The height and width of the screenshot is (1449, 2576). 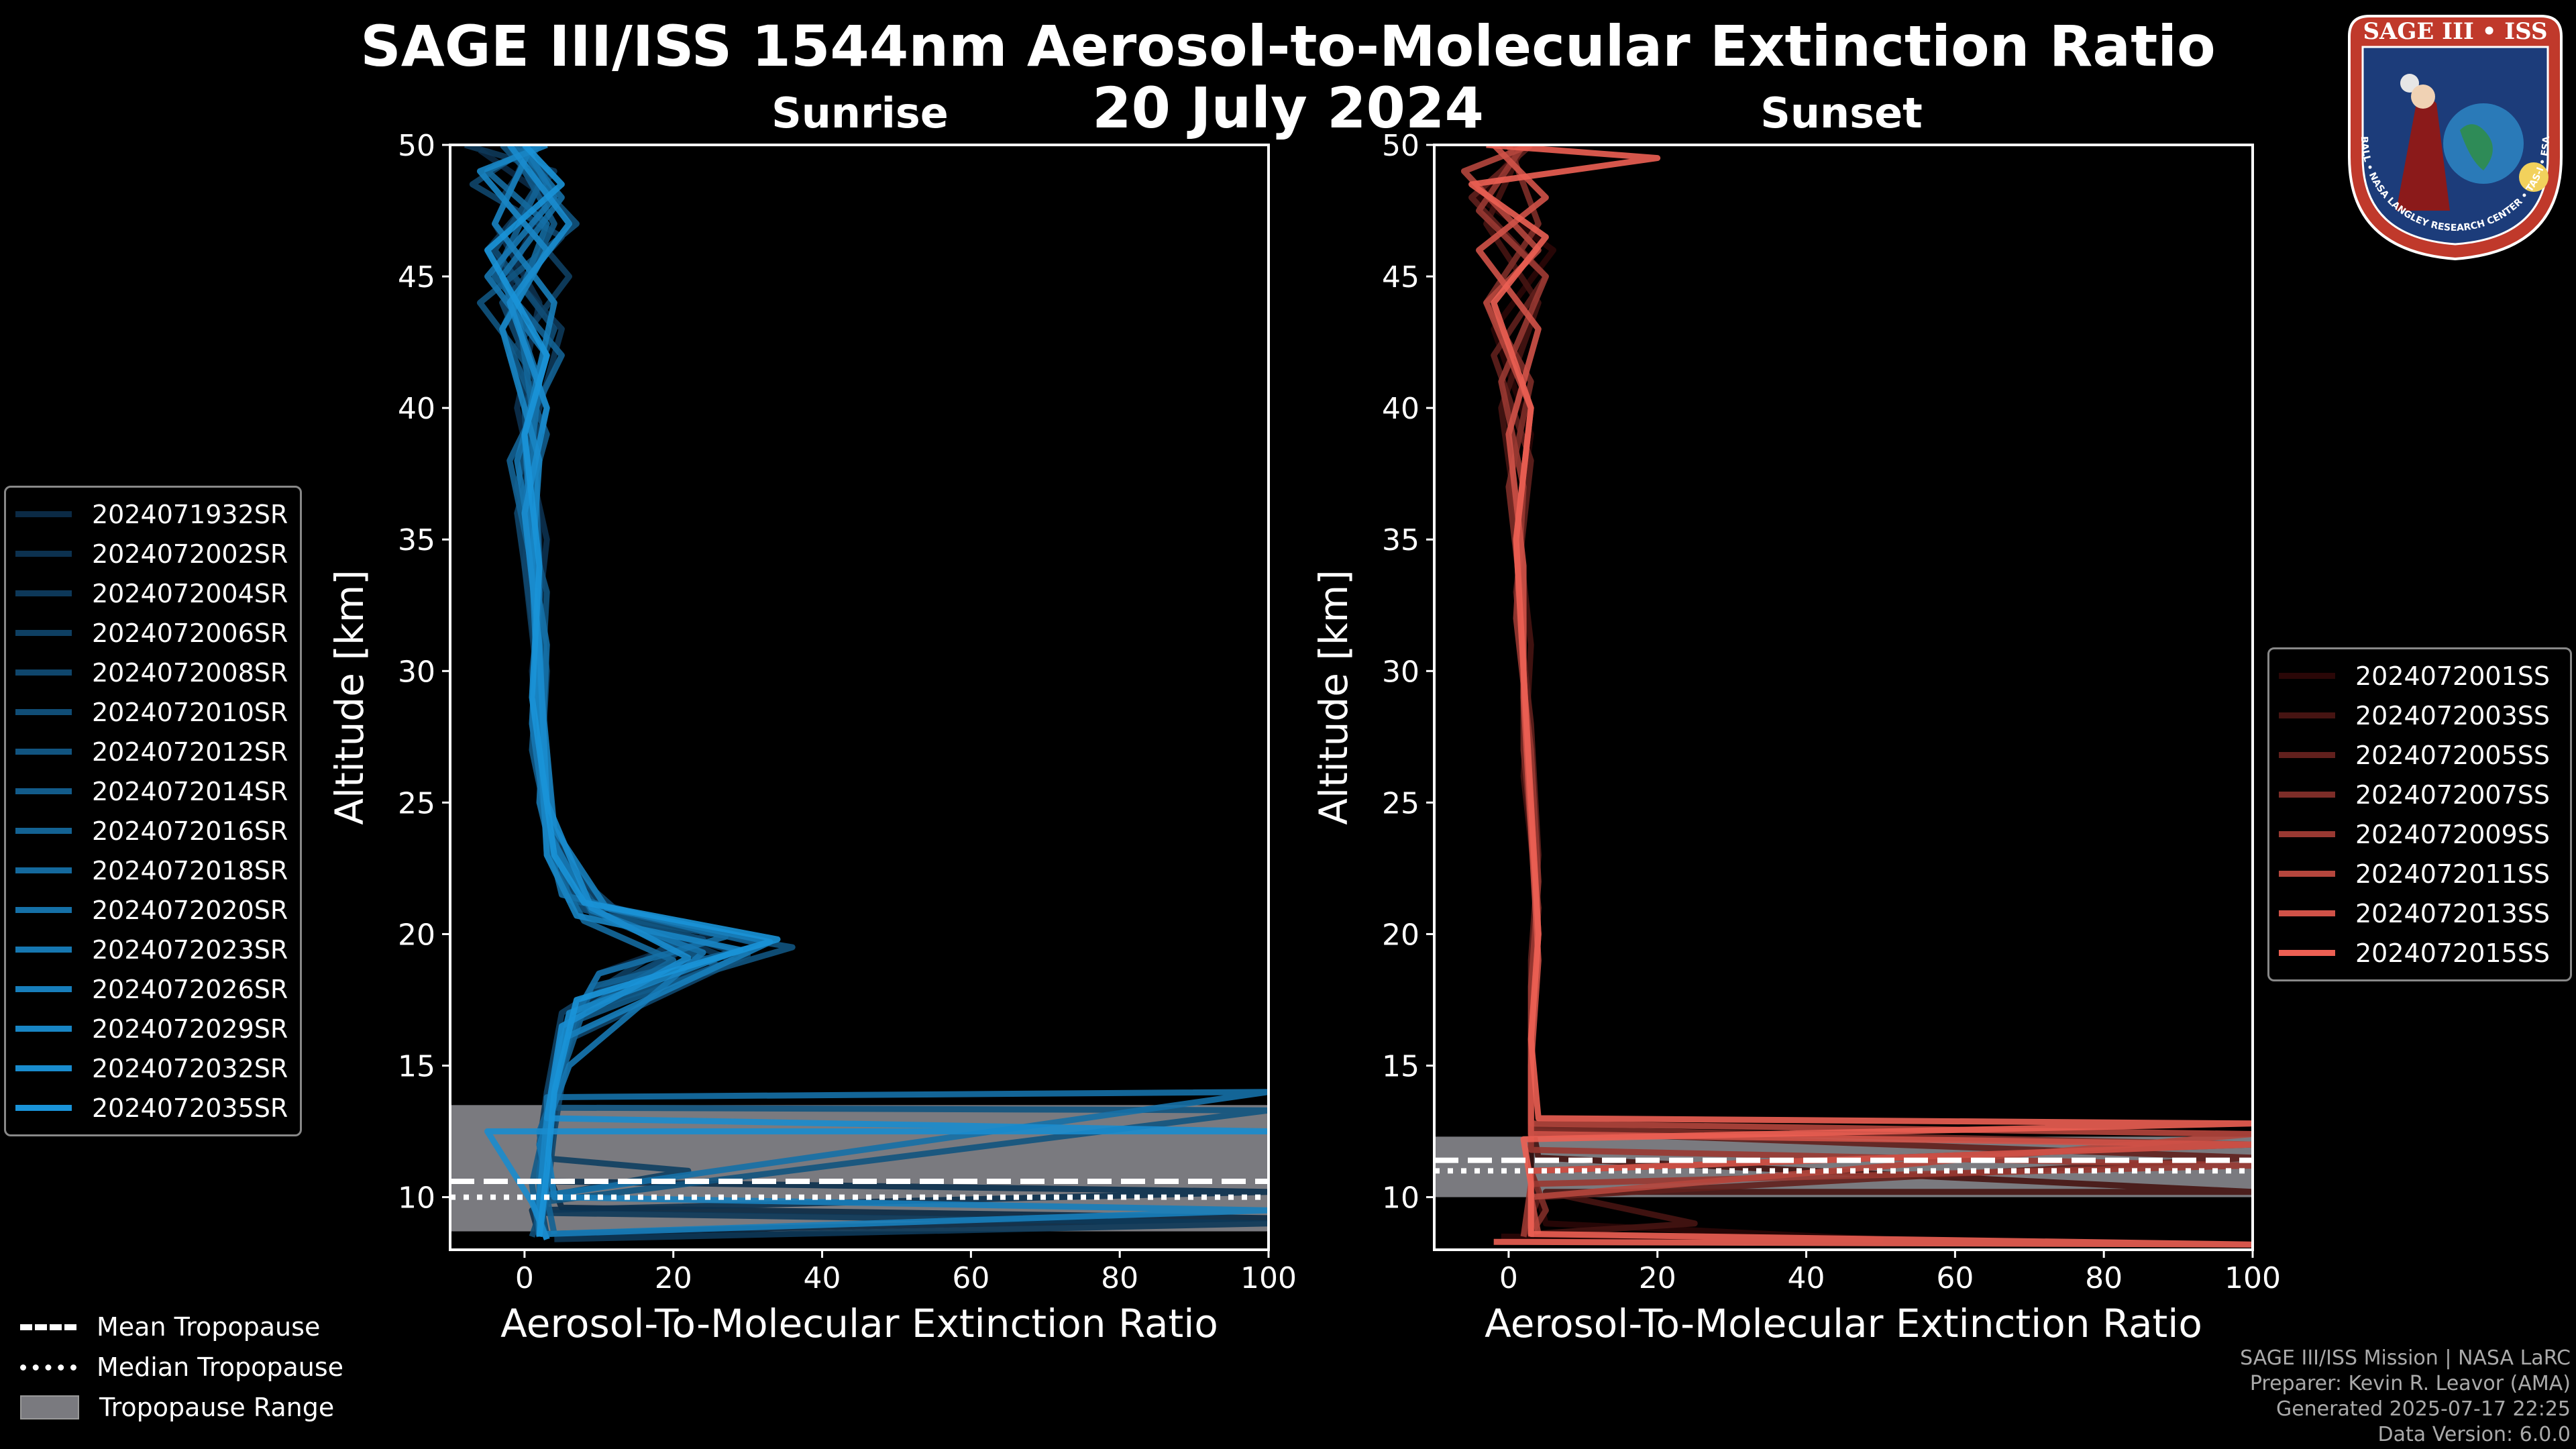 I want to click on legend-label: Median Tropopause, so click(x=220, y=1367).